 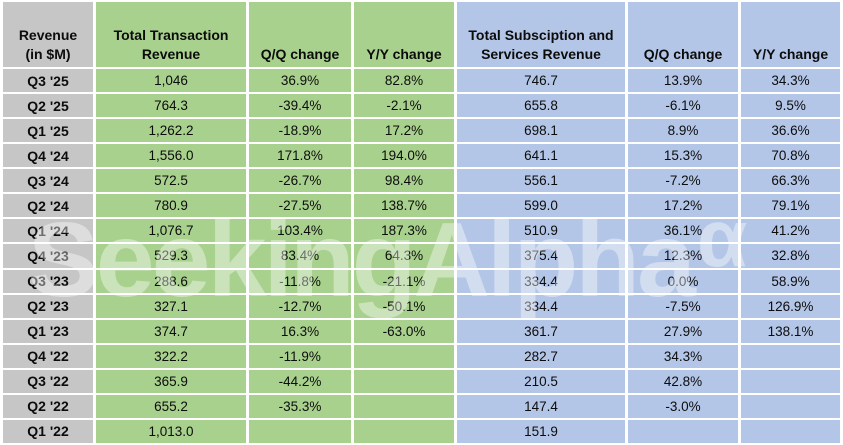 I want to click on subscription-qq-change: 13.9%, so click(x=683, y=81).